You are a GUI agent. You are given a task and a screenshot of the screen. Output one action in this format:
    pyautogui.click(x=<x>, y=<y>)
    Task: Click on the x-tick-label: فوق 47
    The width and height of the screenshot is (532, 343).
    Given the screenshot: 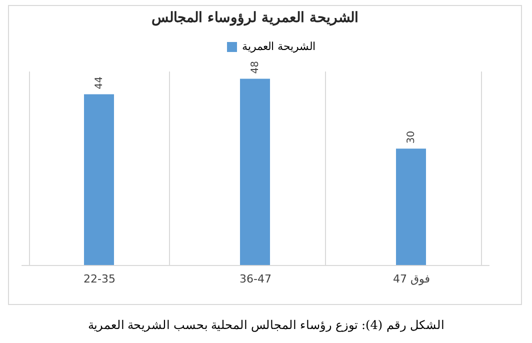 What is the action you would take?
    pyautogui.click(x=411, y=279)
    